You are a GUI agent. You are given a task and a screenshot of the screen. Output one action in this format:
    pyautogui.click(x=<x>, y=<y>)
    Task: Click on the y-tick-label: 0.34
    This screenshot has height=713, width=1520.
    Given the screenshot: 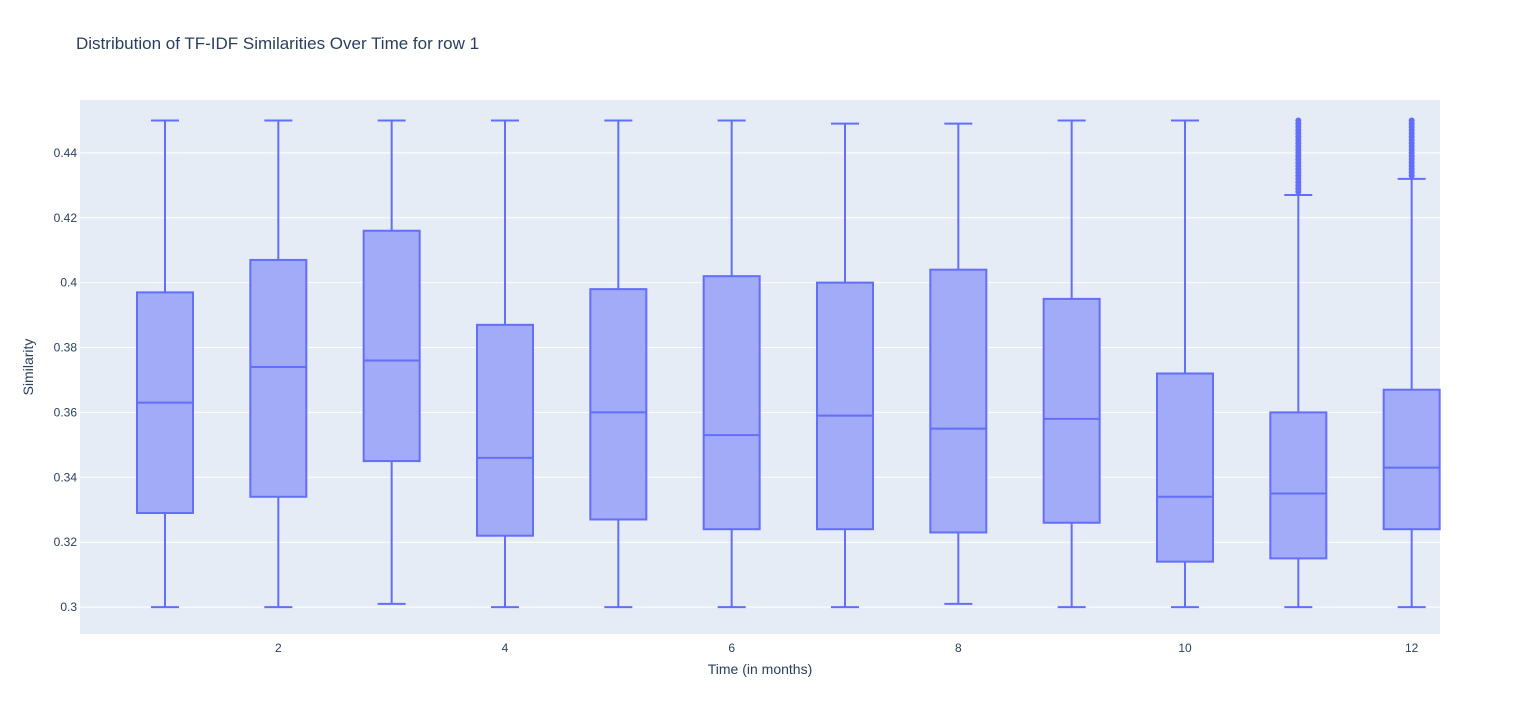 What is the action you would take?
    pyautogui.click(x=66, y=477)
    